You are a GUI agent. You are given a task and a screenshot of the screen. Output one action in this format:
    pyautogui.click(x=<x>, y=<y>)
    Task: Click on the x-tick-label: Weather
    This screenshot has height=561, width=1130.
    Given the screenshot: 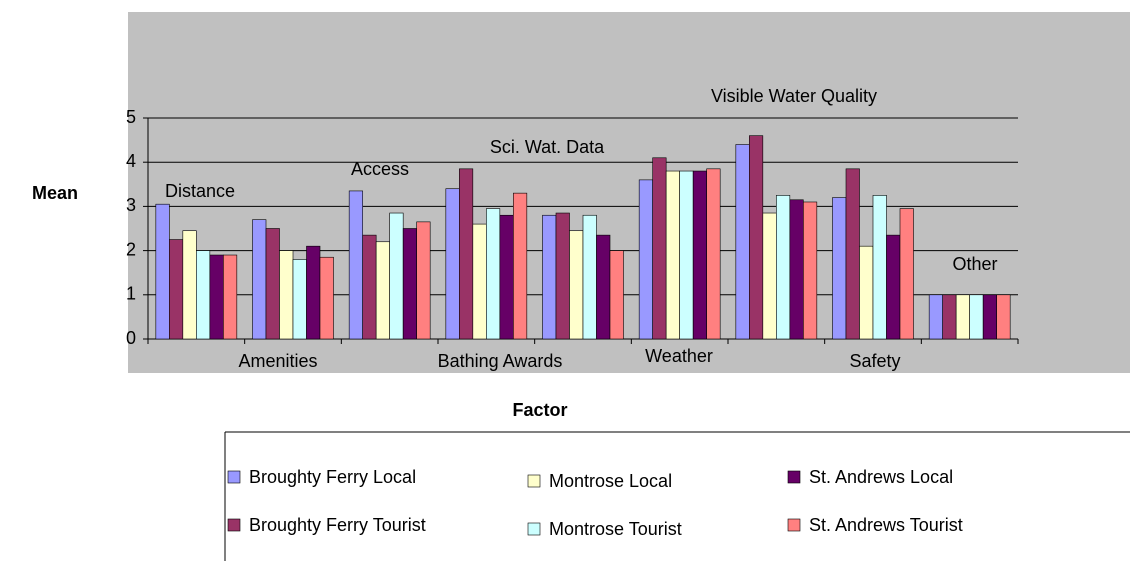 What is the action you would take?
    pyautogui.click(x=679, y=356)
    